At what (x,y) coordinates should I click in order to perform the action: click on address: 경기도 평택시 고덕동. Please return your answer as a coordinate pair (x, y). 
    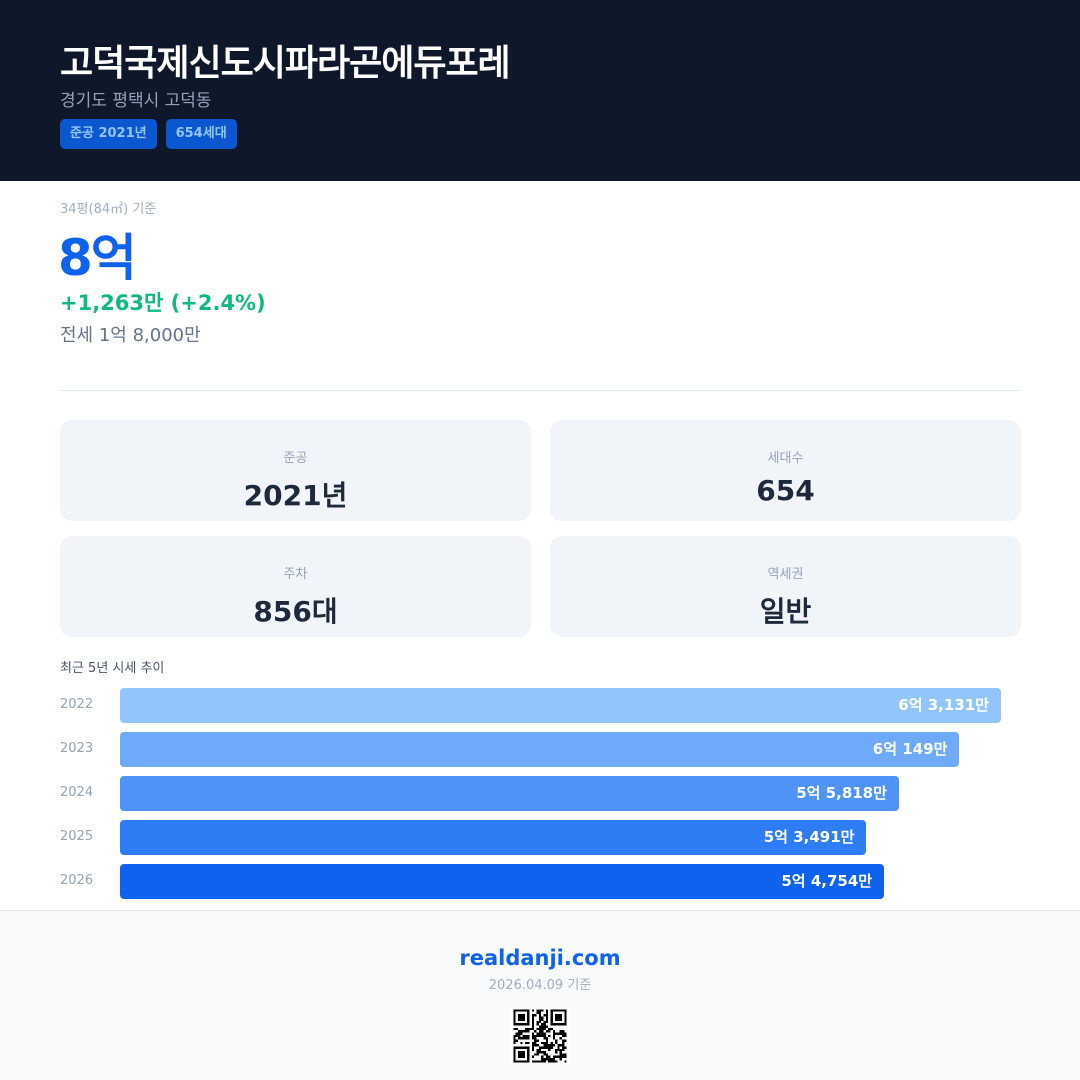
    Looking at the image, I should click on (136, 101).